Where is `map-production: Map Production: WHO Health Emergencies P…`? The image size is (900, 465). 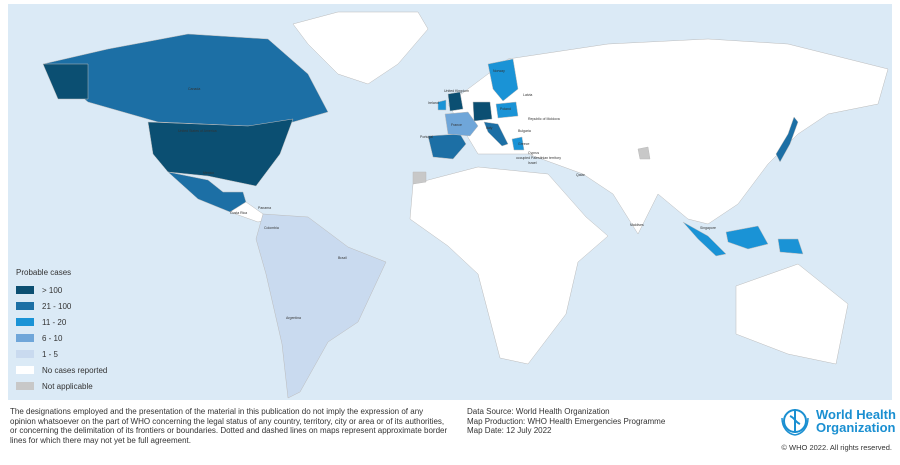
map-production: Map Production: WHO Health Emergencies P… is located at coordinates (566, 421).